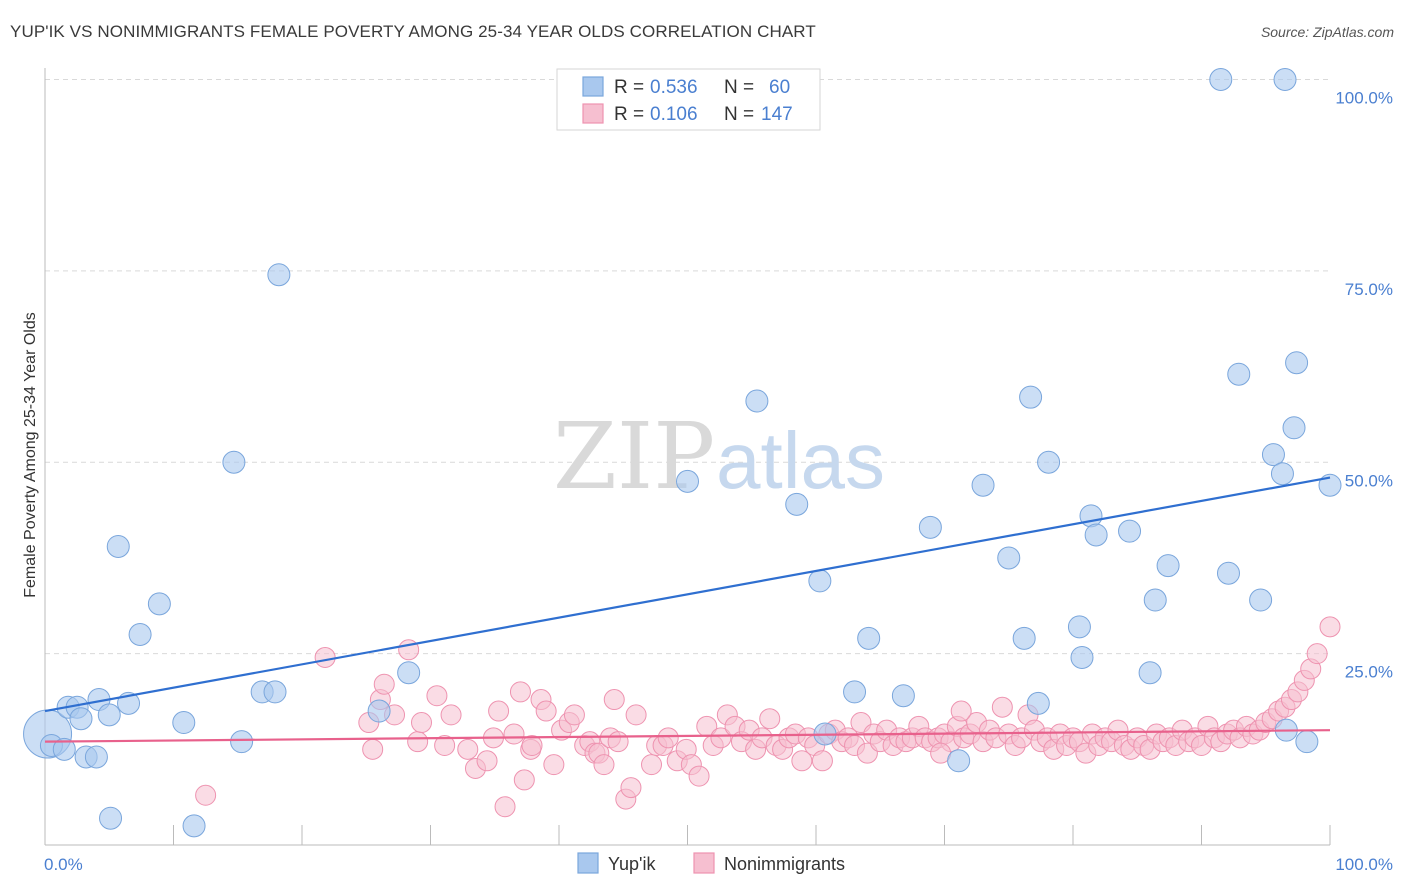 The image size is (1406, 892). Describe the element at coordinates (674, 114) in the screenshot. I see `legend-r-value-2: 0.106` at that location.